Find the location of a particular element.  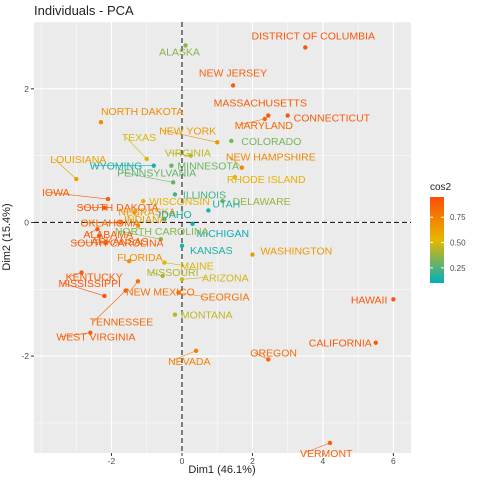

x-tick-label: 4 is located at coordinates (323, 461).